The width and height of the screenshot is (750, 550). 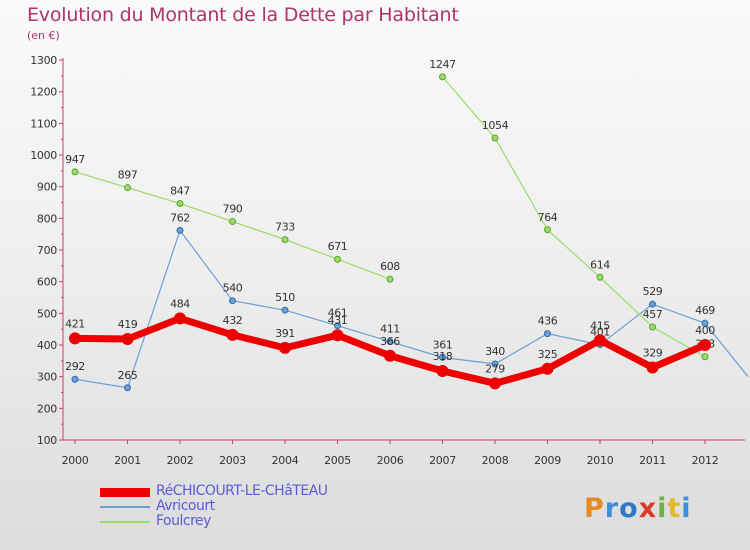 What do you see at coordinates (337, 460) in the screenshot?
I see `x-tick-label: 2005` at bounding box center [337, 460].